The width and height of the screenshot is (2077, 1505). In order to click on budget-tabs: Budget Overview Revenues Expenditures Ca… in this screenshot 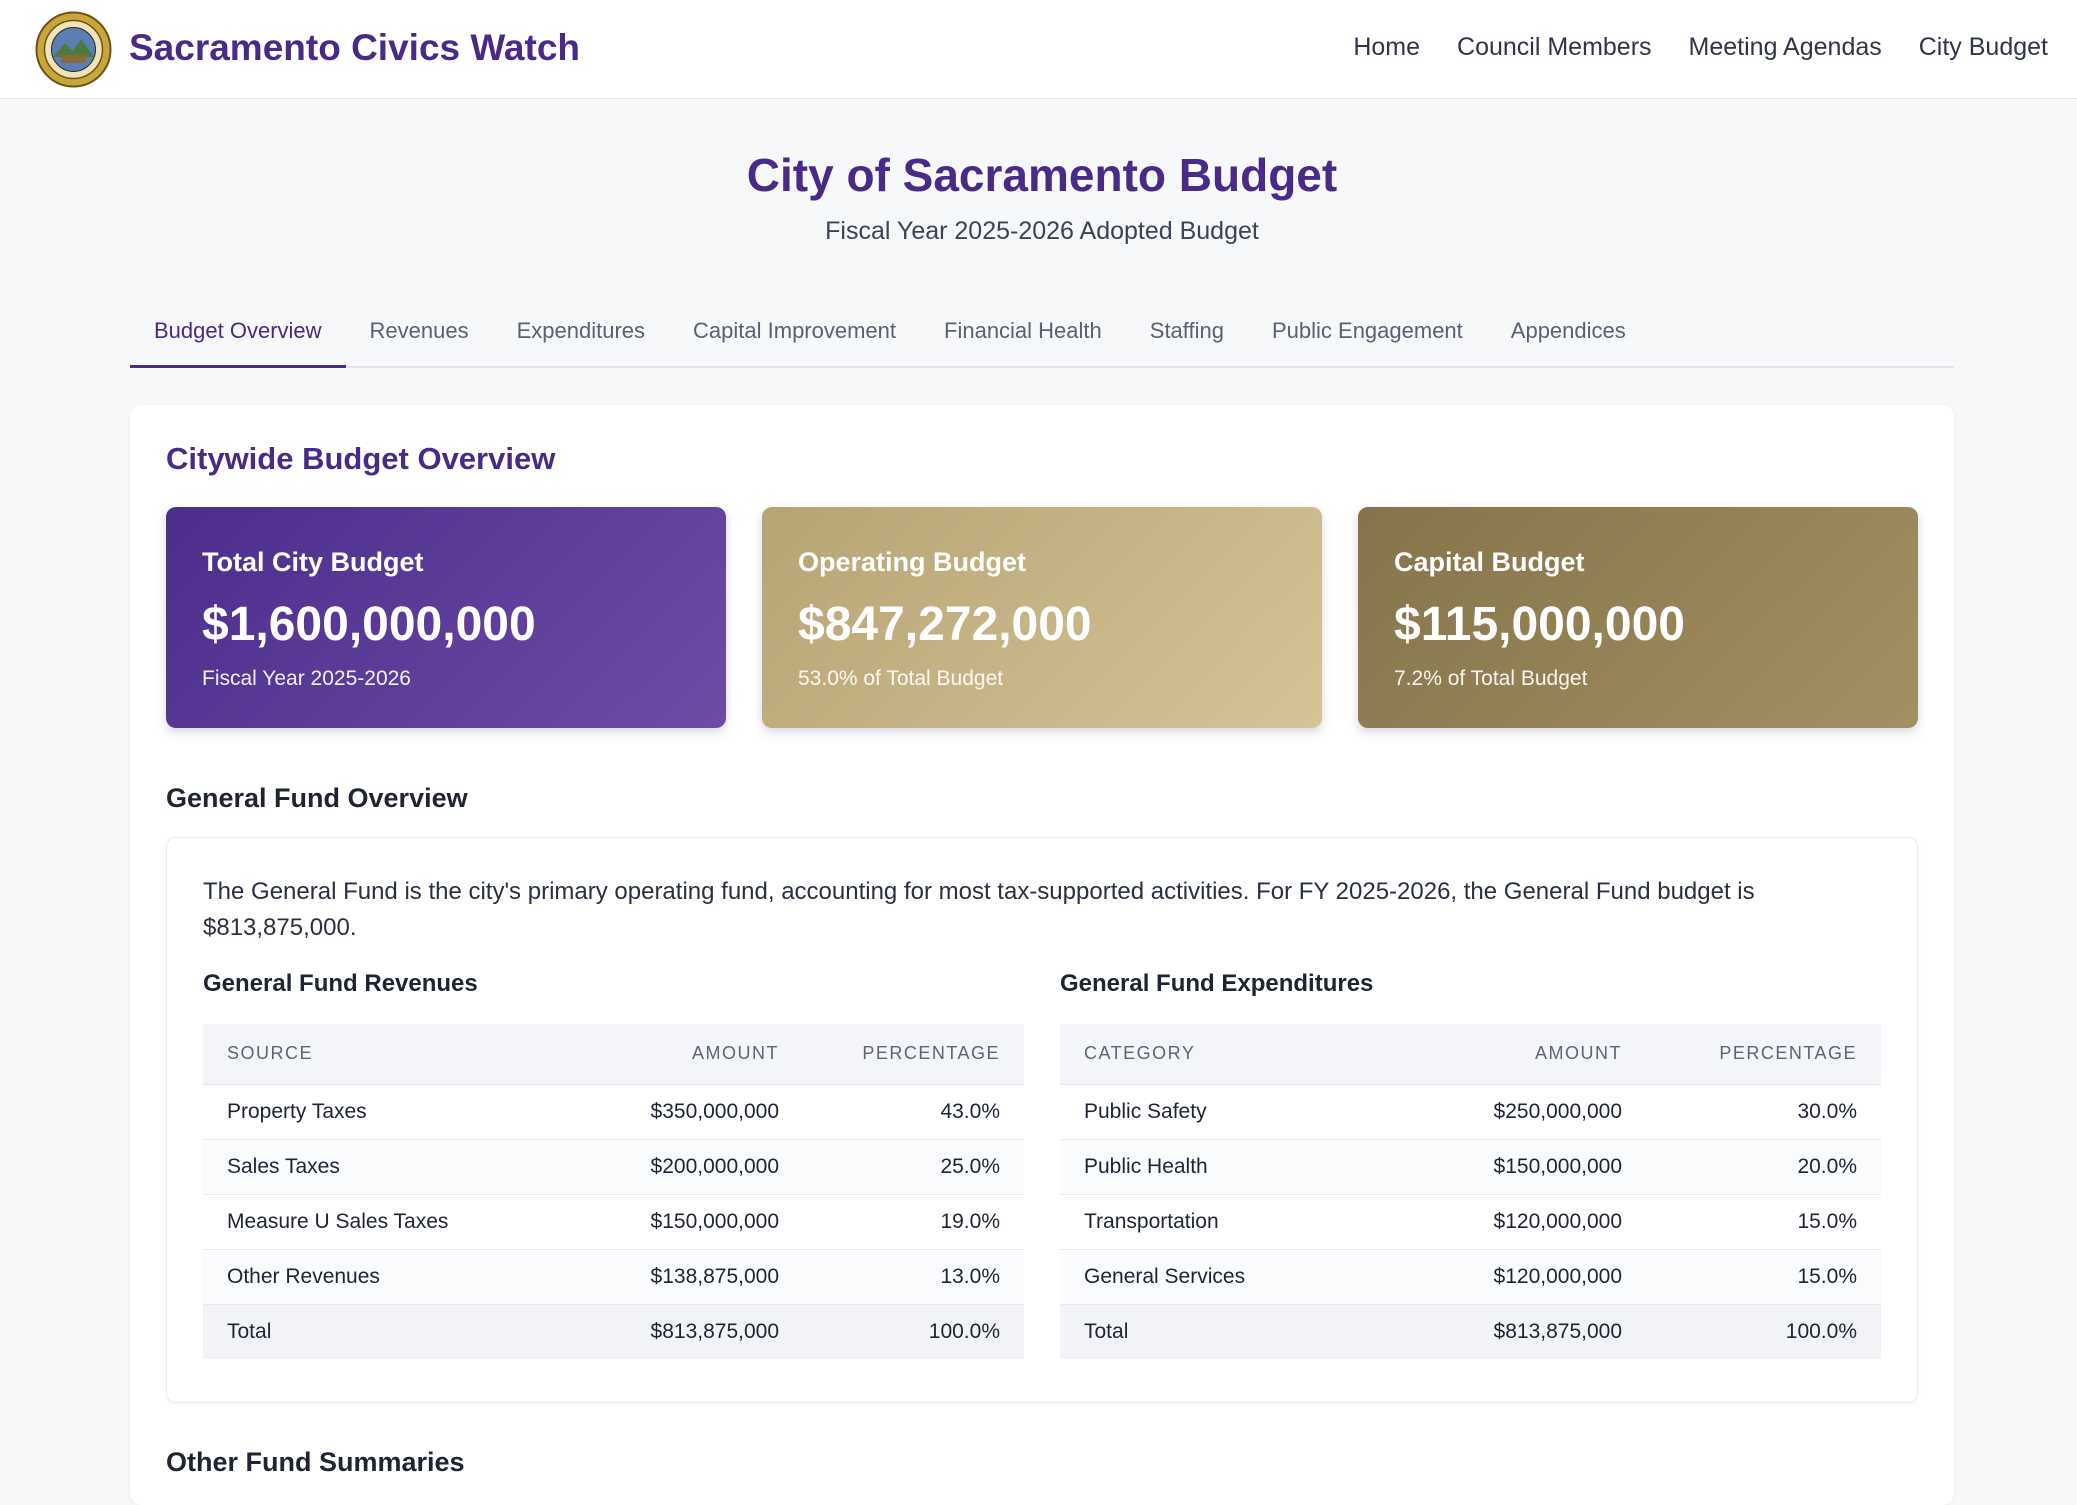, I will do `click(1042, 334)`.